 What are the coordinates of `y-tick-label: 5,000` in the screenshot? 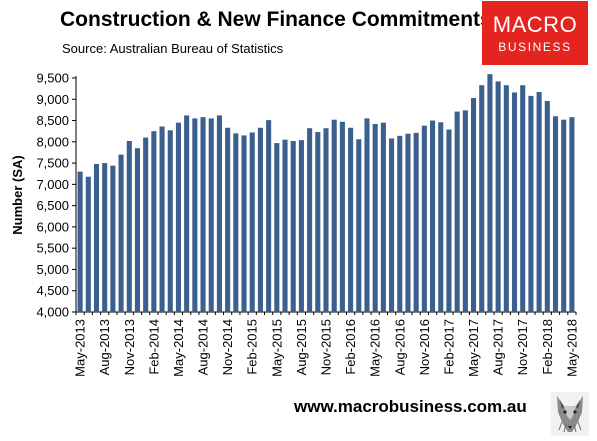 It's located at (52, 269).